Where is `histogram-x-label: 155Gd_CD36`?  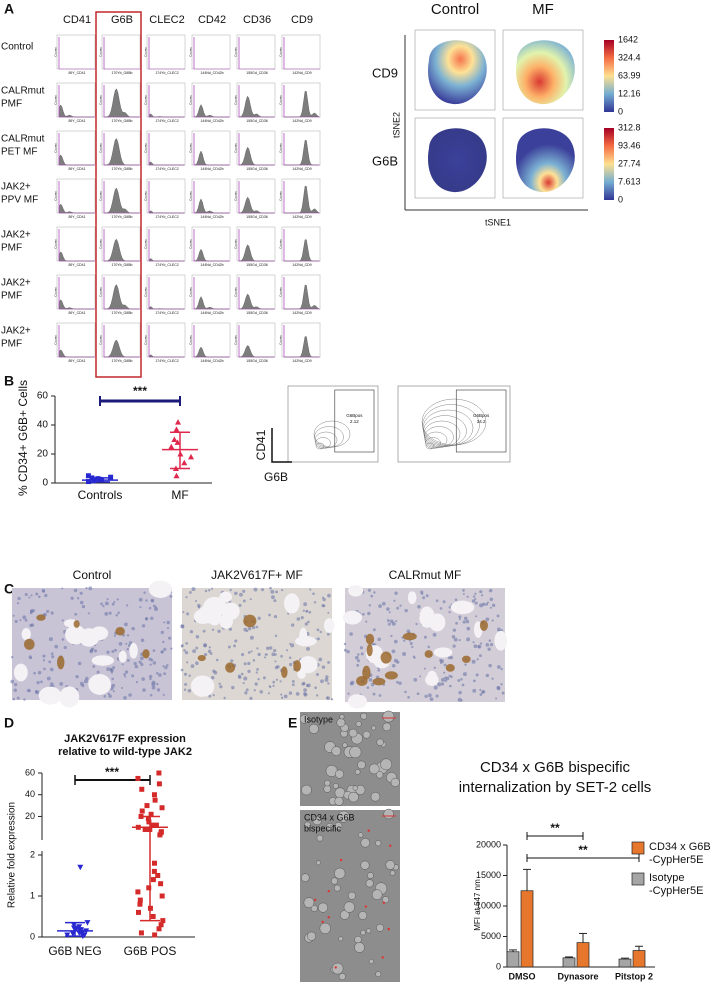
histogram-x-label: 155Gd_CD36 is located at coordinates (256, 313).